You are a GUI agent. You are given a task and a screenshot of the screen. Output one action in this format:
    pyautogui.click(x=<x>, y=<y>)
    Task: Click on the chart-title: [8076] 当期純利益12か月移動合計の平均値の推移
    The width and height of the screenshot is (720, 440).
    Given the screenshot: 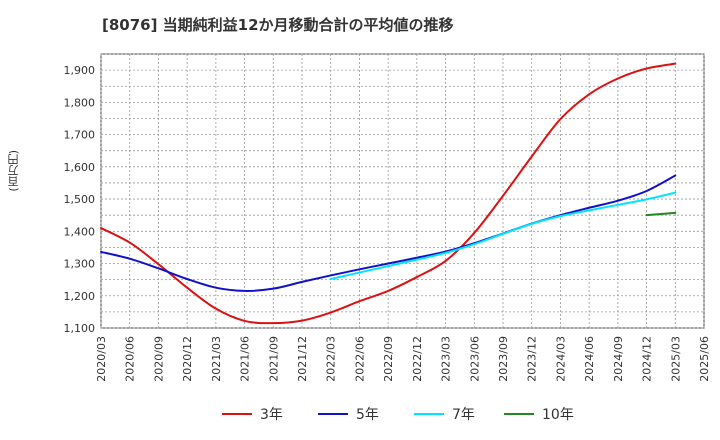 What is the action you would take?
    pyautogui.click(x=278, y=25)
    